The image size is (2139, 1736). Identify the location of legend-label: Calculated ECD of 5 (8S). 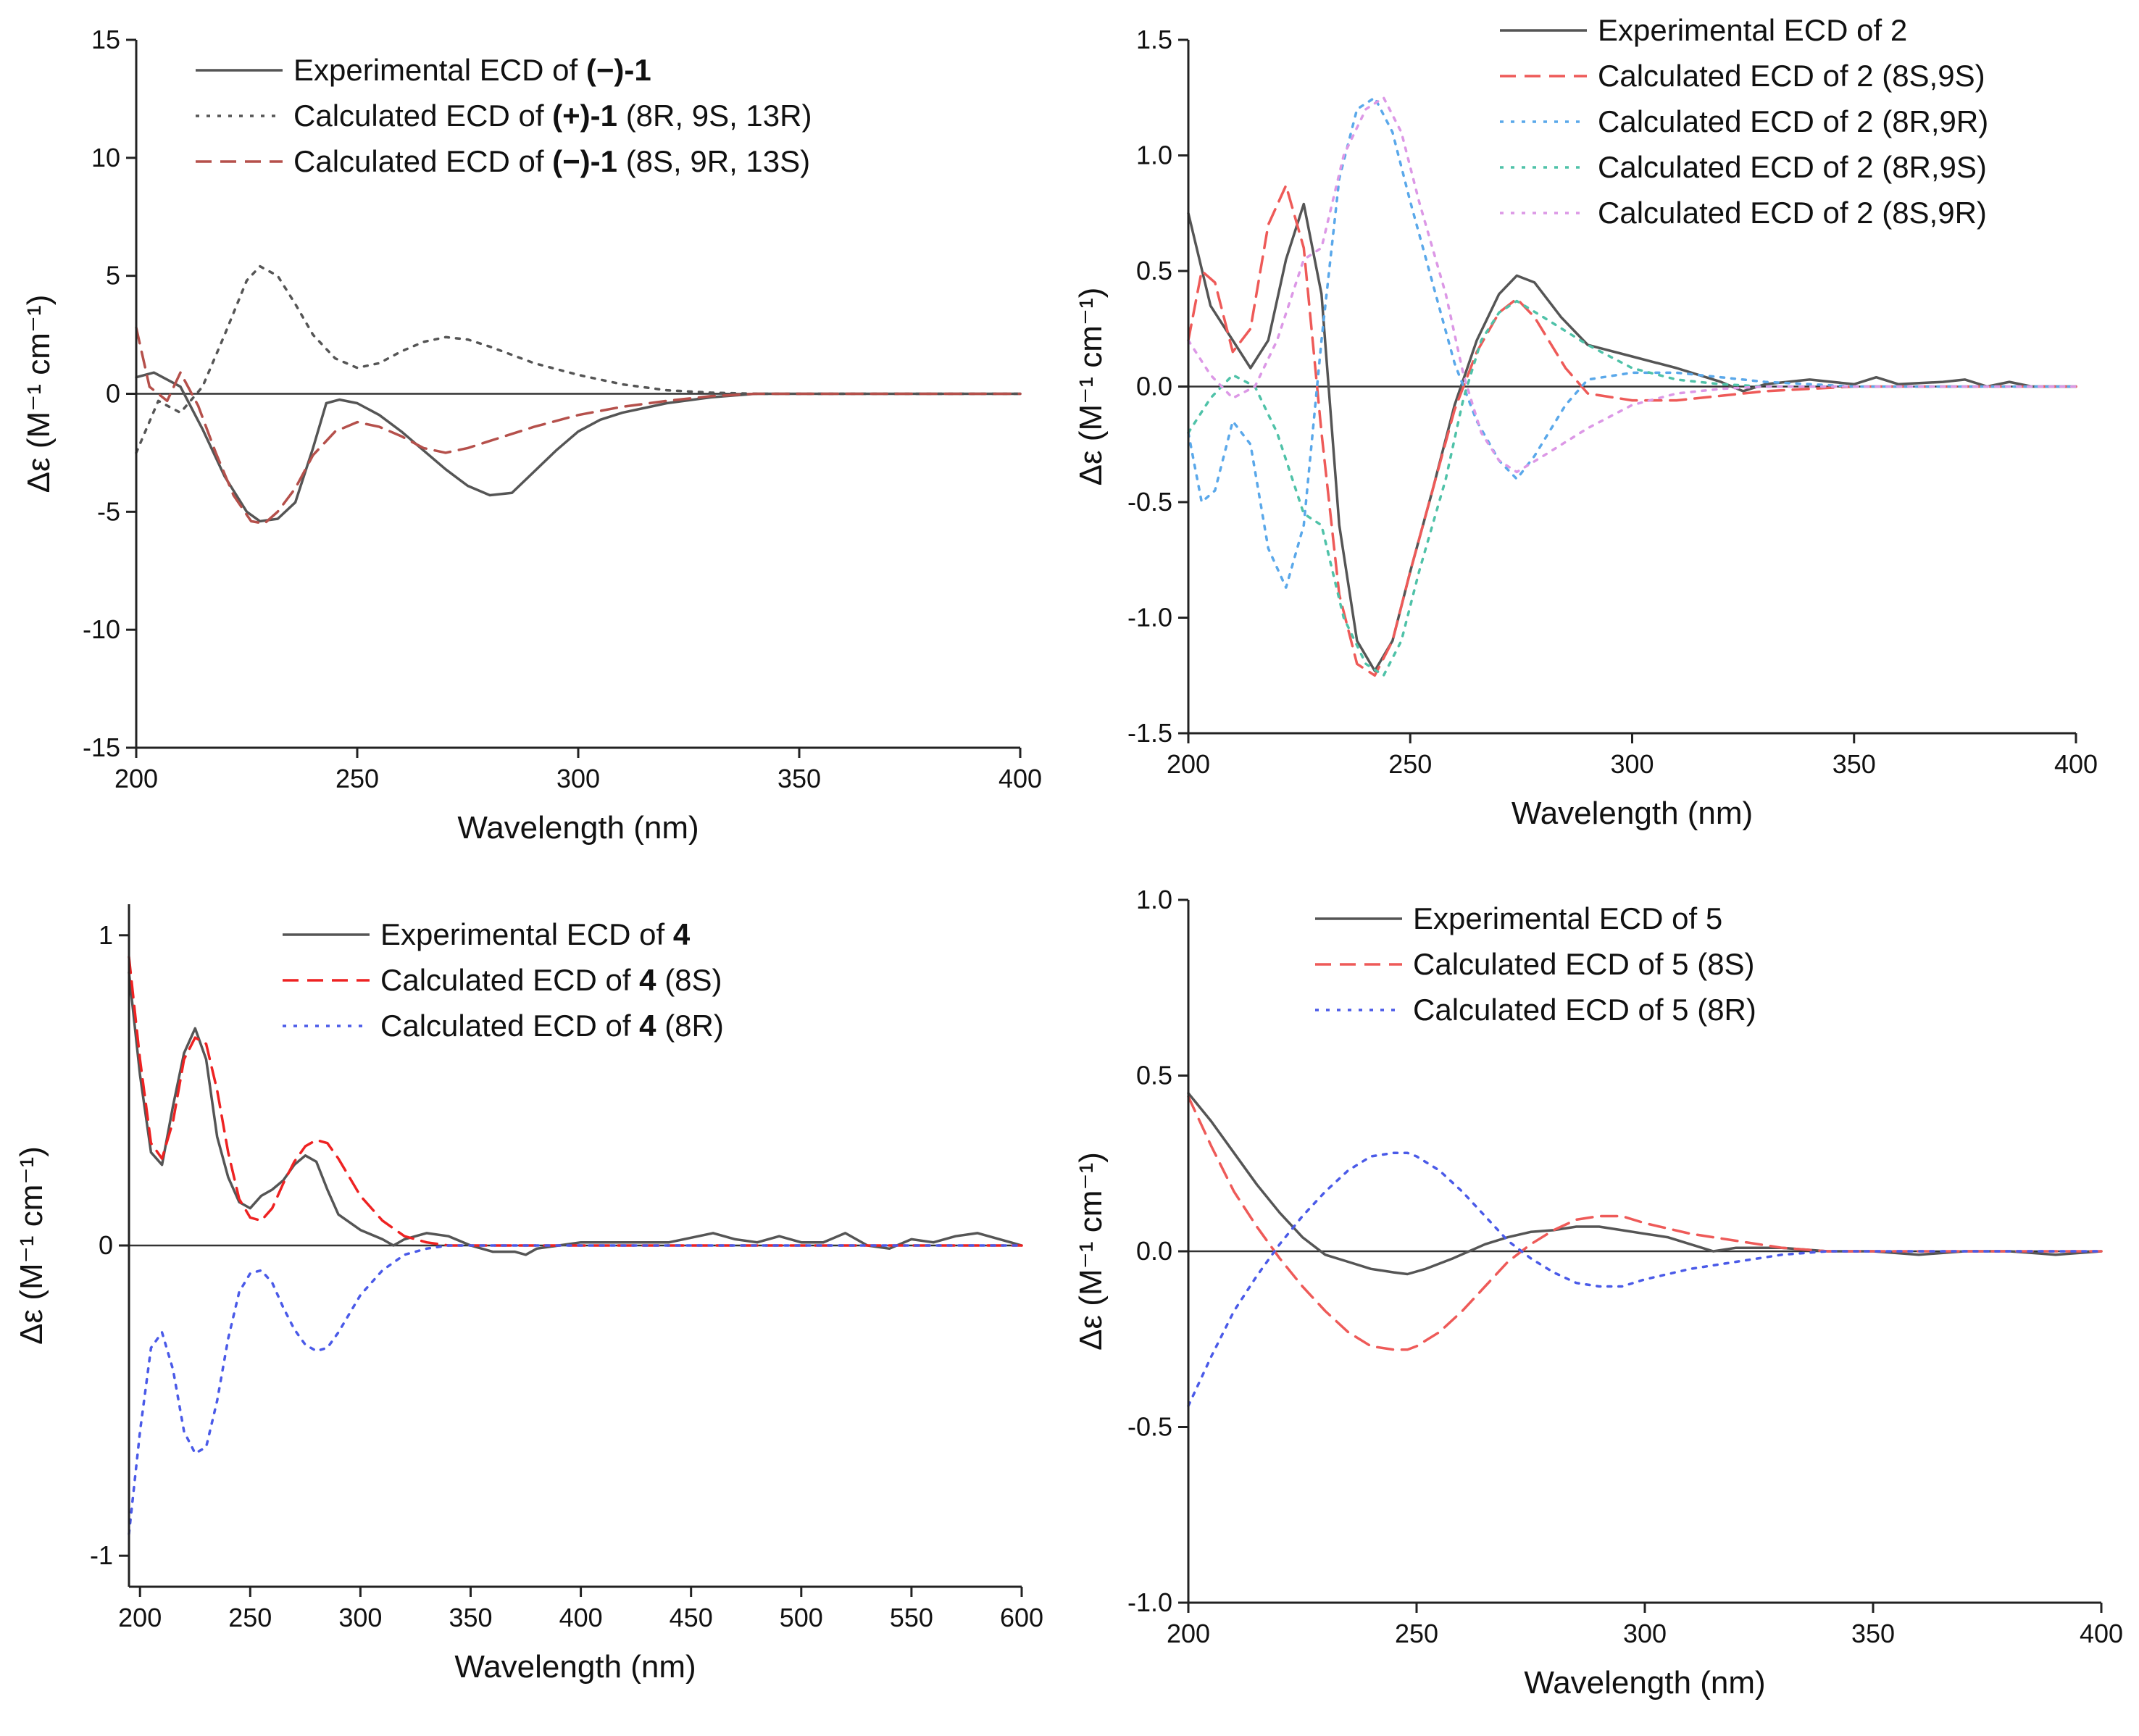
(1584, 964).